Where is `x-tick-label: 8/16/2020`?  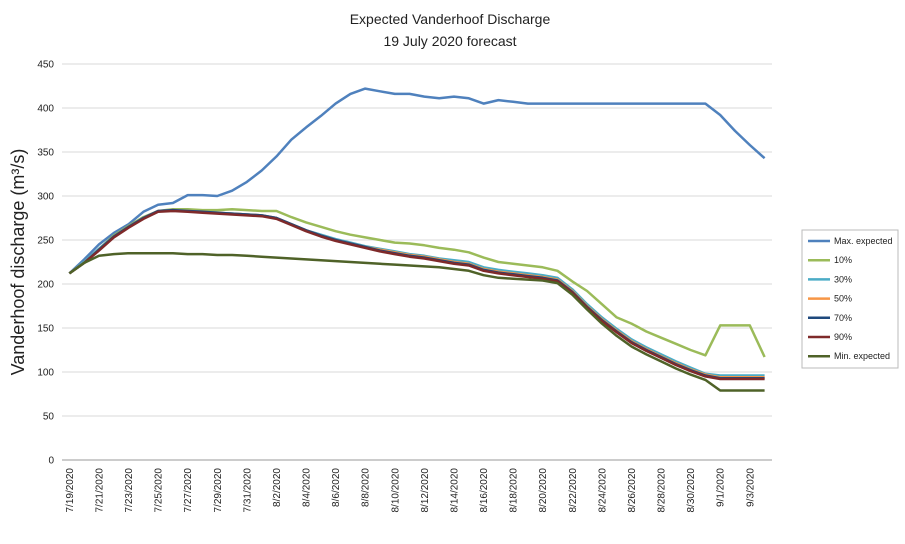
x-tick-label: 8/16/2020 is located at coordinates (484, 490).